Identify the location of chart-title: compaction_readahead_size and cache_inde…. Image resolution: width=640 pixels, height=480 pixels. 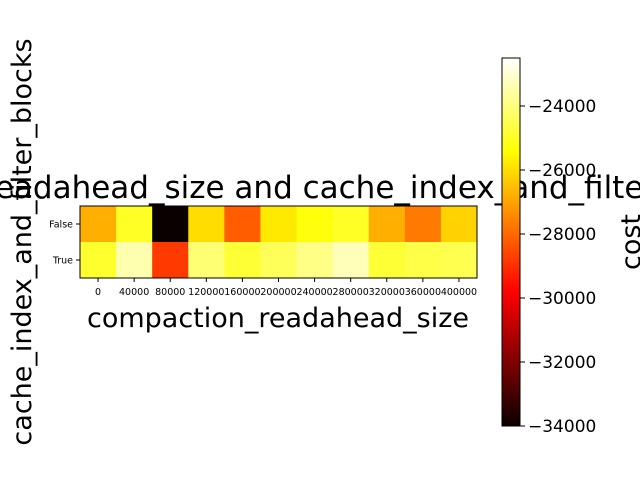
(320, 188).